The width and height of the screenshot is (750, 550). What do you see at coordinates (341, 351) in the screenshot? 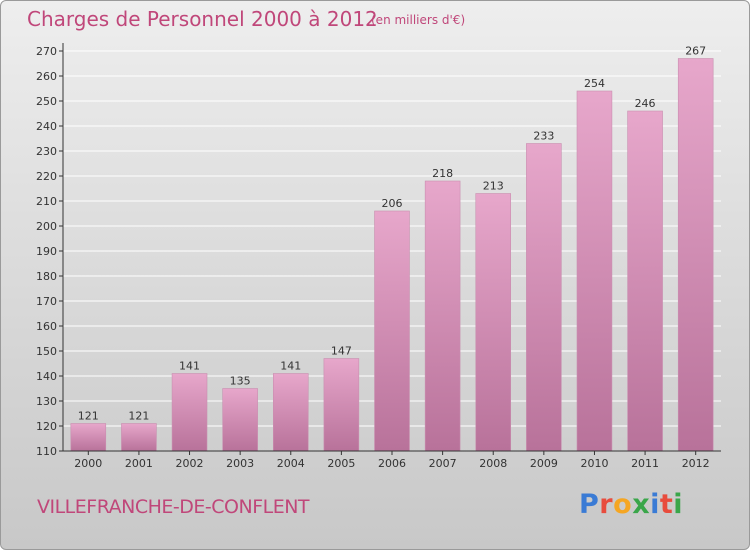
I see `bar-value-label: 147` at bounding box center [341, 351].